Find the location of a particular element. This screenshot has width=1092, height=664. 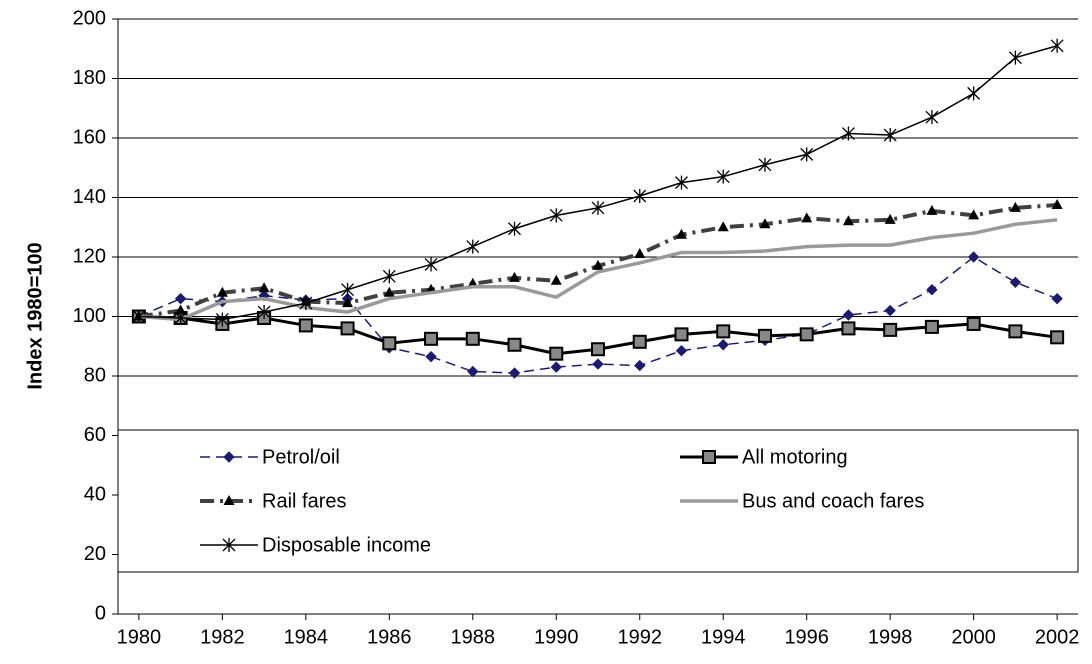

x-tick-label: 1986 is located at coordinates (389, 637).